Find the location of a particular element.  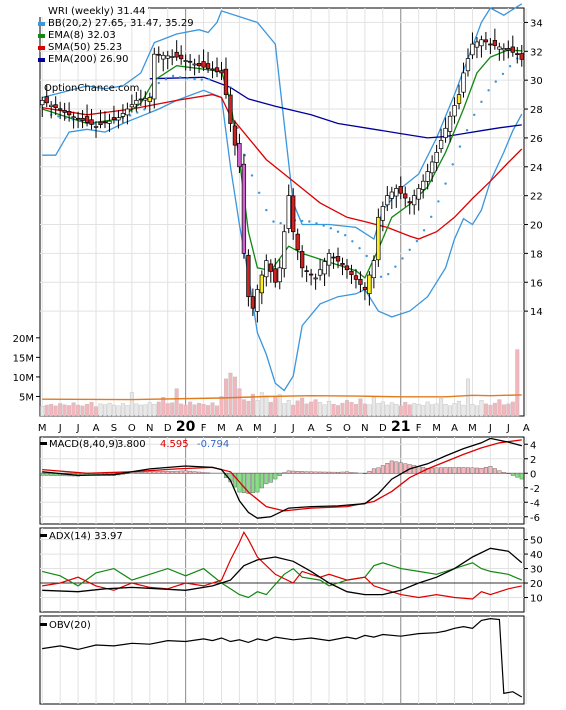

legend-entry: SMA(50) 25.23 is located at coordinates (85, 47).